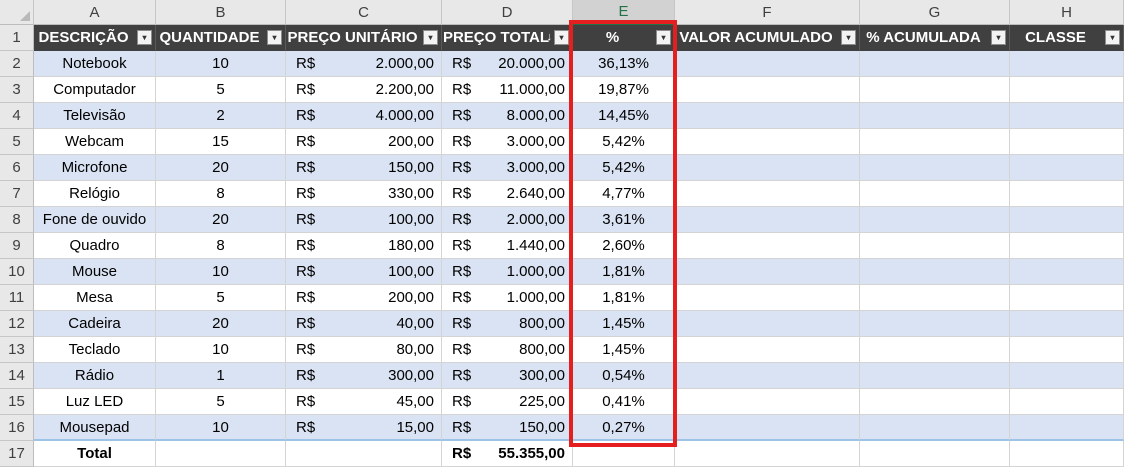  Describe the element at coordinates (364, 298) in the screenshot. I see `cell-preco-unitario: R$ 200,00` at that location.